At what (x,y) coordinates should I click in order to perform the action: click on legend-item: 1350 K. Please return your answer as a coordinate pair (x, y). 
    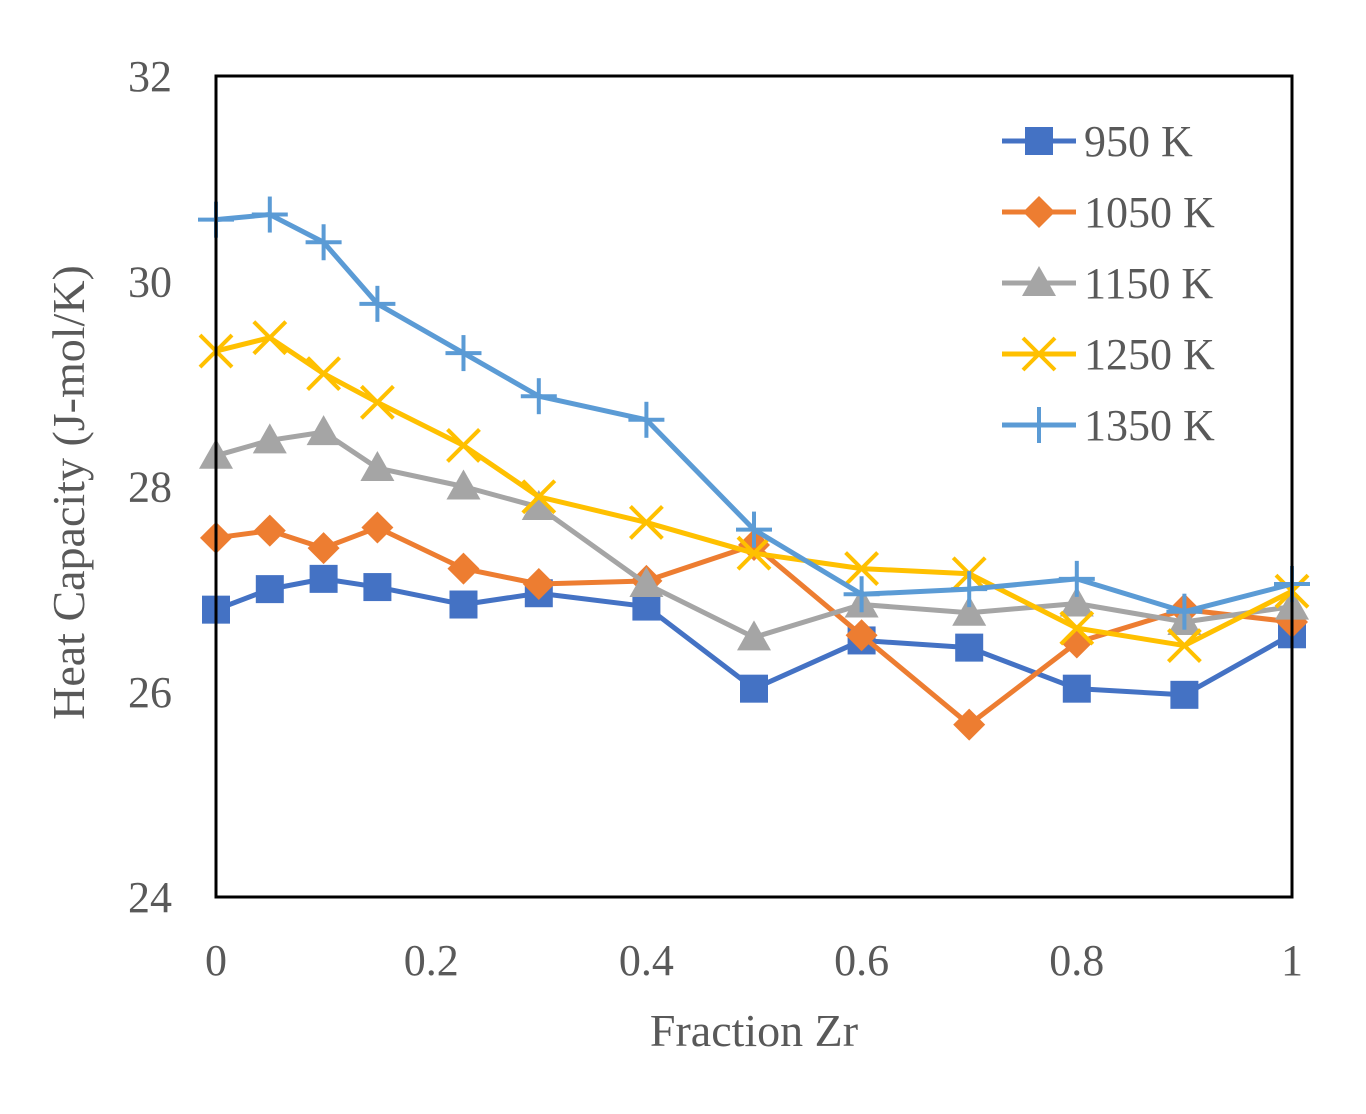
    Looking at the image, I should click on (1108, 425).